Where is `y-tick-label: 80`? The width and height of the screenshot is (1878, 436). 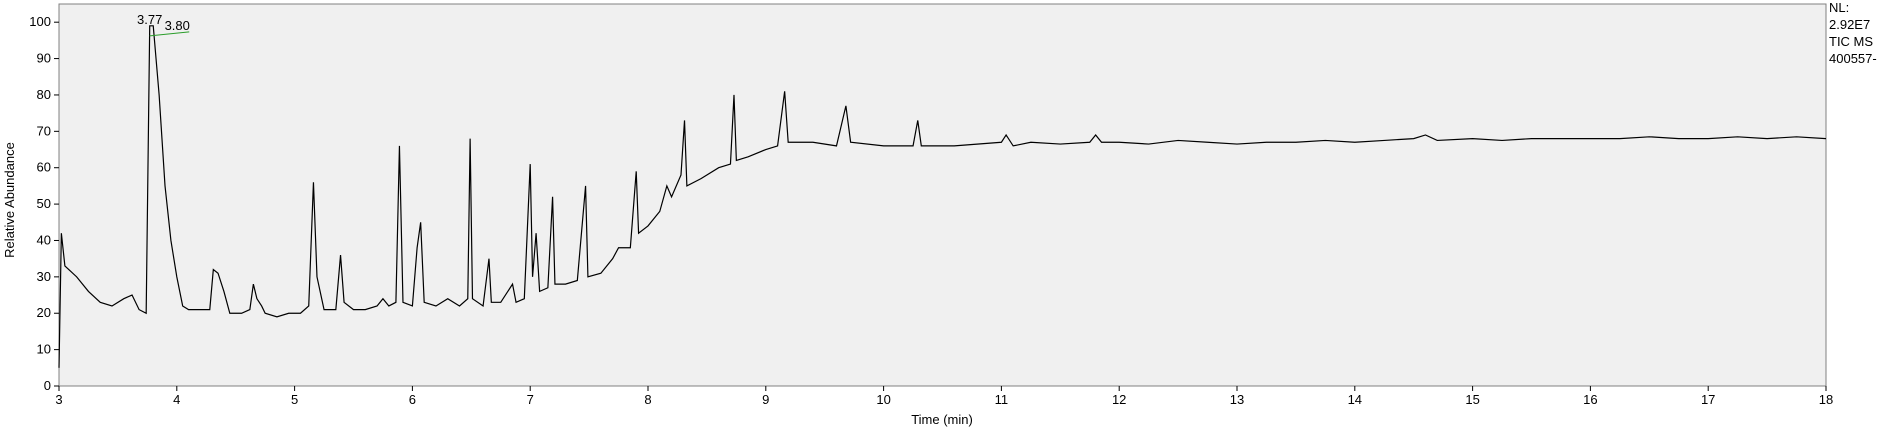 y-tick-label: 80 is located at coordinates (44, 94).